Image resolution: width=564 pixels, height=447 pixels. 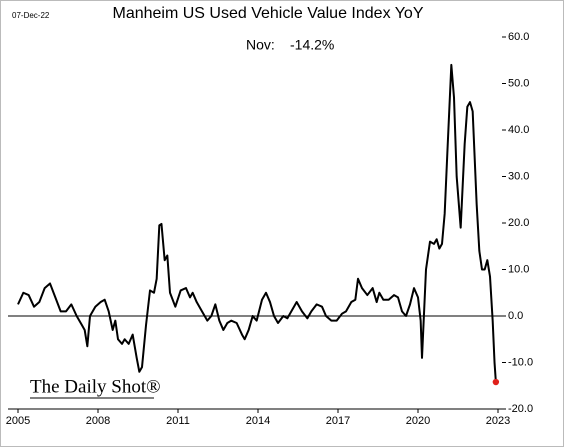 What do you see at coordinates (518, 269) in the screenshot?
I see `y-tick-label: 10.0` at bounding box center [518, 269].